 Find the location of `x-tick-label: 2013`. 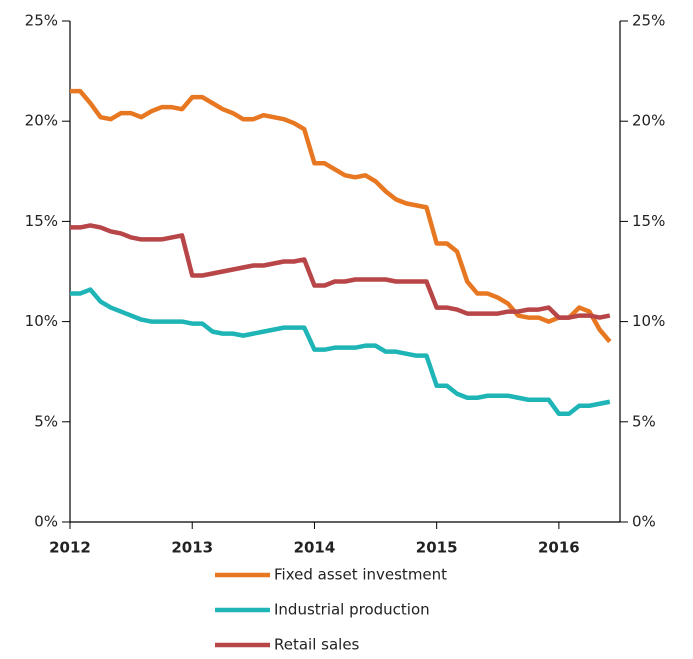

x-tick-label: 2013 is located at coordinates (192, 548).